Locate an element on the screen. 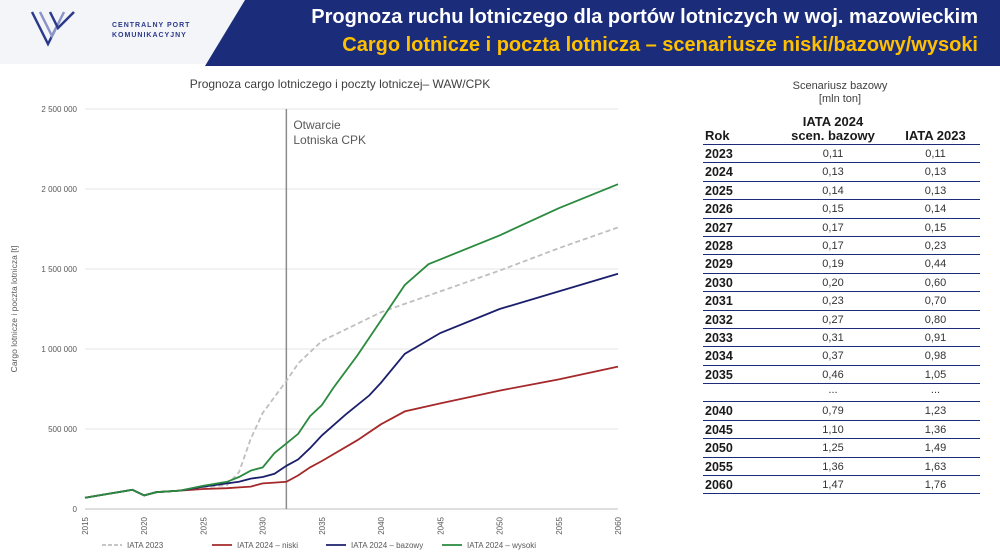 This screenshot has width=1000, height=554. table-row: 2035 0,46 1,05 is located at coordinates (841, 375).